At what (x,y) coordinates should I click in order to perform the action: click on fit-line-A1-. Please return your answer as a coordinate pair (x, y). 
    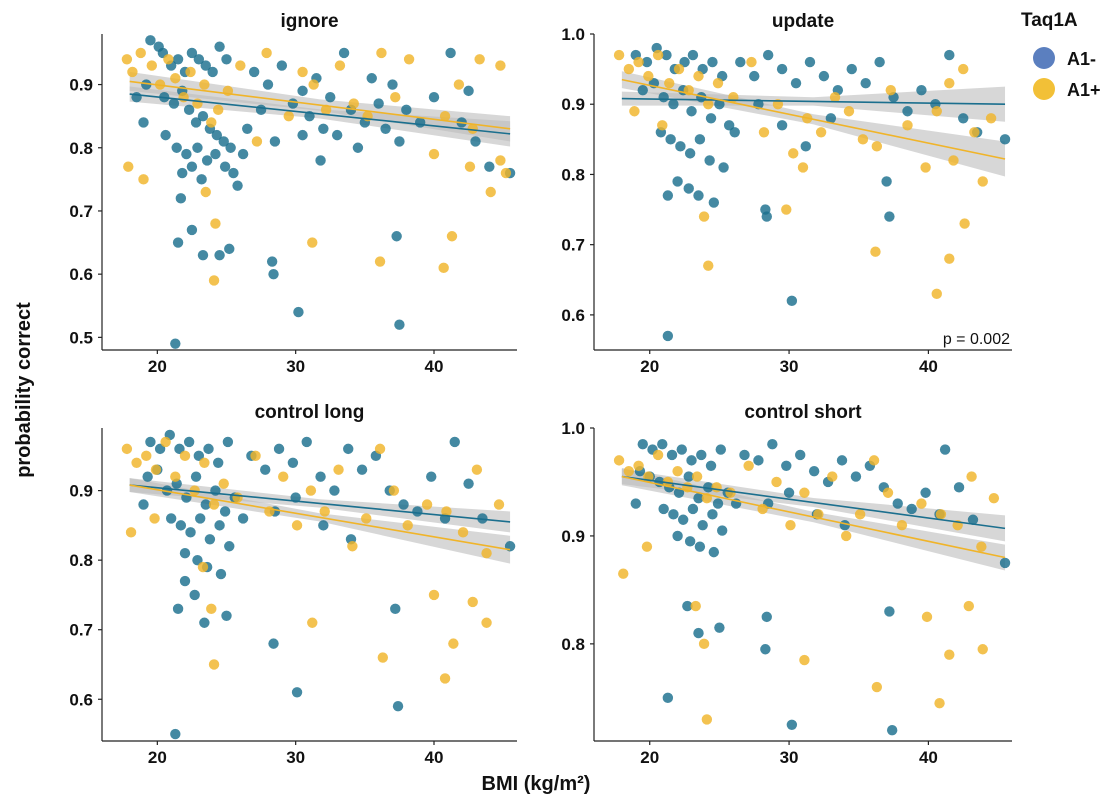
    Looking at the image, I should click on (813, 502).